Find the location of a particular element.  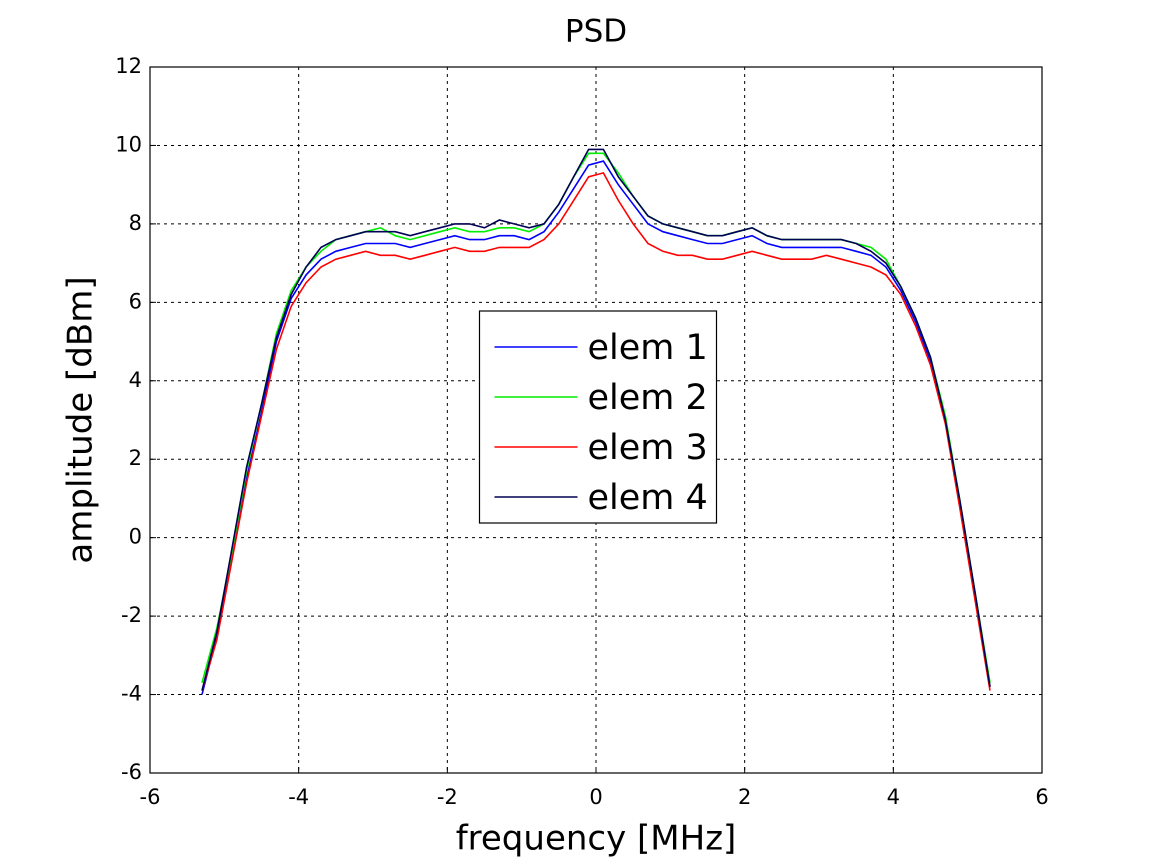

y-tick-label: 4 is located at coordinates (135, 380).